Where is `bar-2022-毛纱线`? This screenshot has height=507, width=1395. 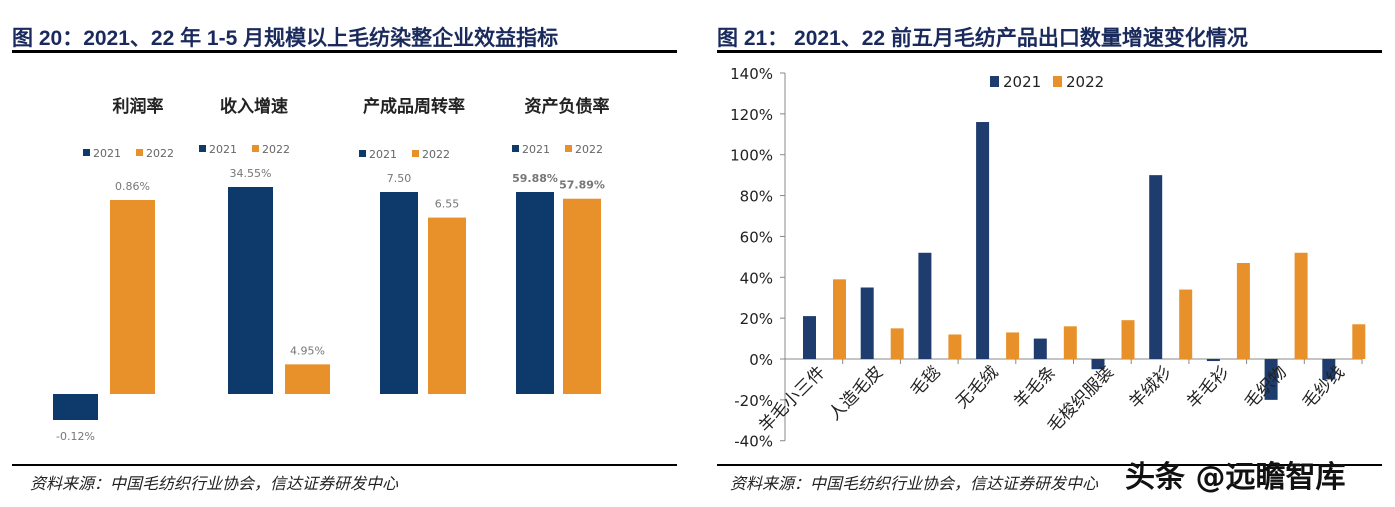 bar-2022-毛纱线 is located at coordinates (1359, 341).